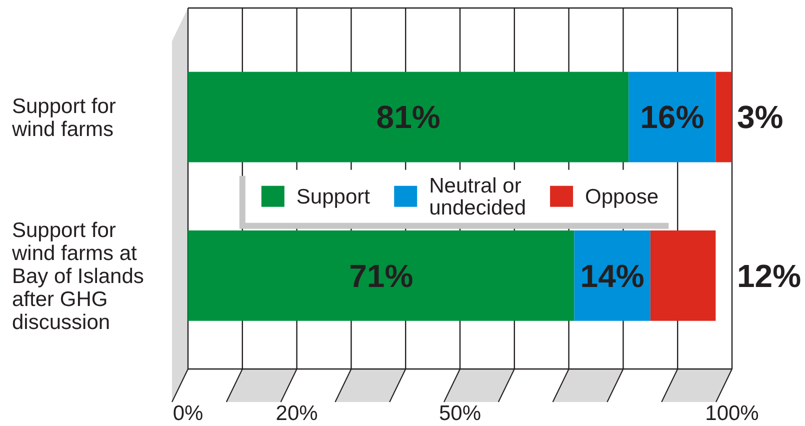 Image resolution: width=805 pixels, height=426 pixels. I want to click on legend-label: Support, so click(333, 197).